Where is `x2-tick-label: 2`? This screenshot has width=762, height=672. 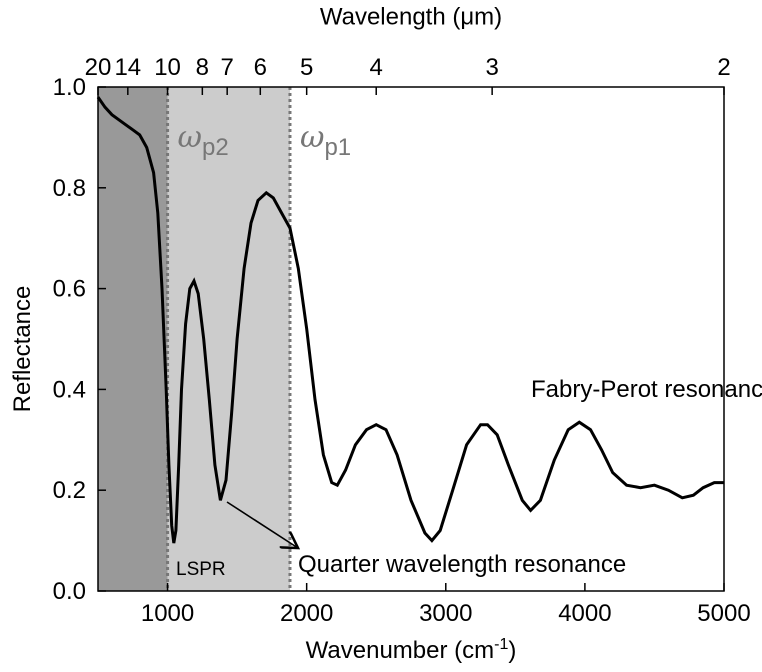 x2-tick-label: 2 is located at coordinates (723, 67).